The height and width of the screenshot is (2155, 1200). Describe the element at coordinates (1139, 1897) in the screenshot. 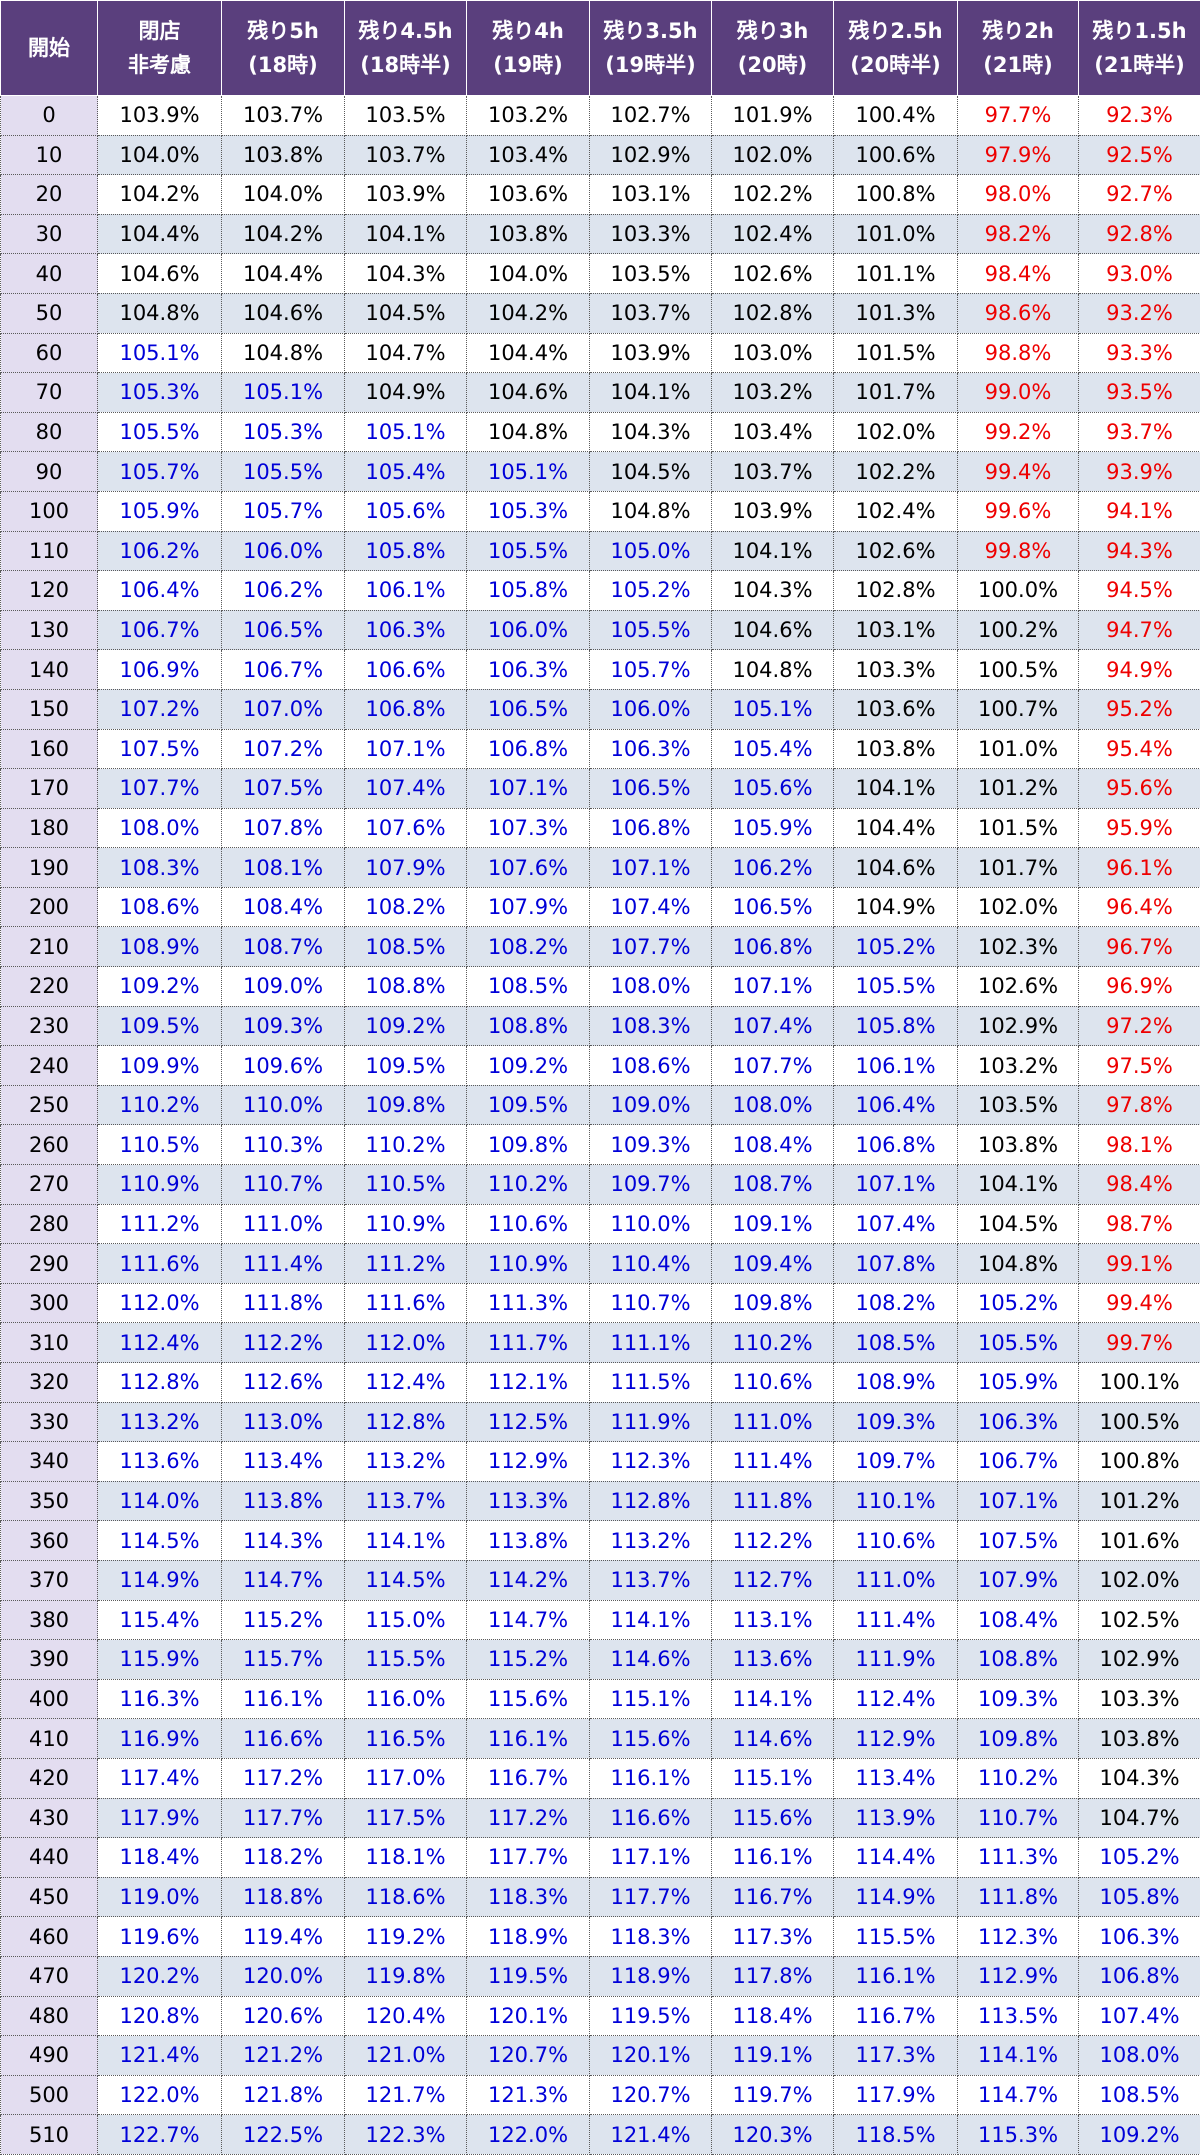

I see `rate-cell: 105.8%` at that location.